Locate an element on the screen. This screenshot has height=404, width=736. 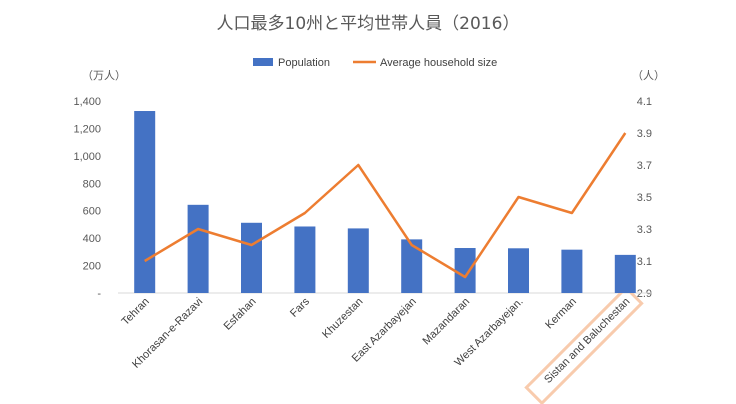
left-axis-ticks: - 200 400 600 800 1,000 1,200 1,400 is located at coordinates (87, 198).